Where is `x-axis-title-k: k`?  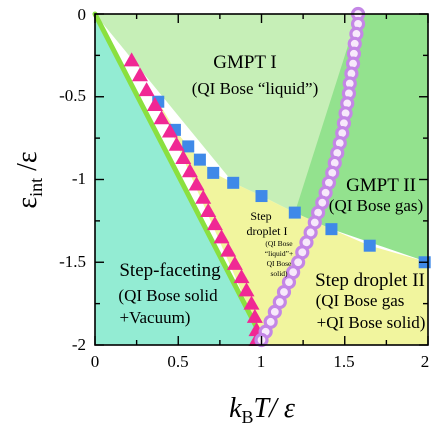 x-axis-title-k: k is located at coordinates (235, 408).